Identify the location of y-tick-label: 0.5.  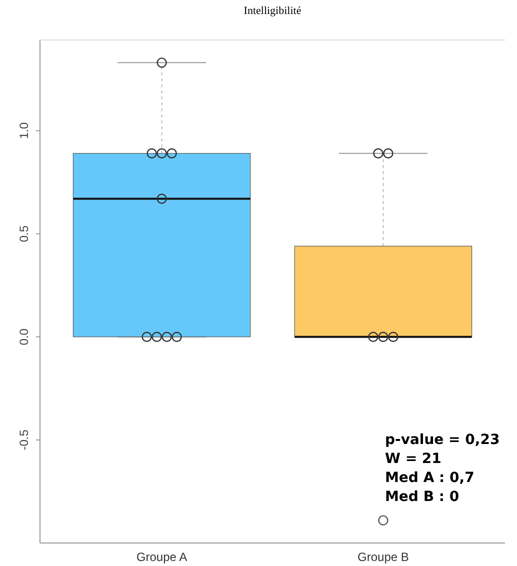
(24, 233).